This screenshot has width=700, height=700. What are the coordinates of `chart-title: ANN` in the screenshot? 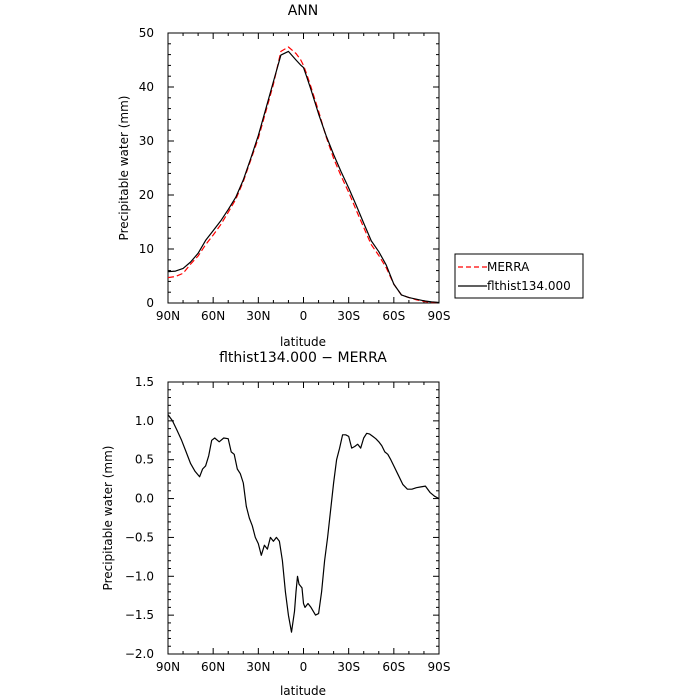 It's located at (303, 11).